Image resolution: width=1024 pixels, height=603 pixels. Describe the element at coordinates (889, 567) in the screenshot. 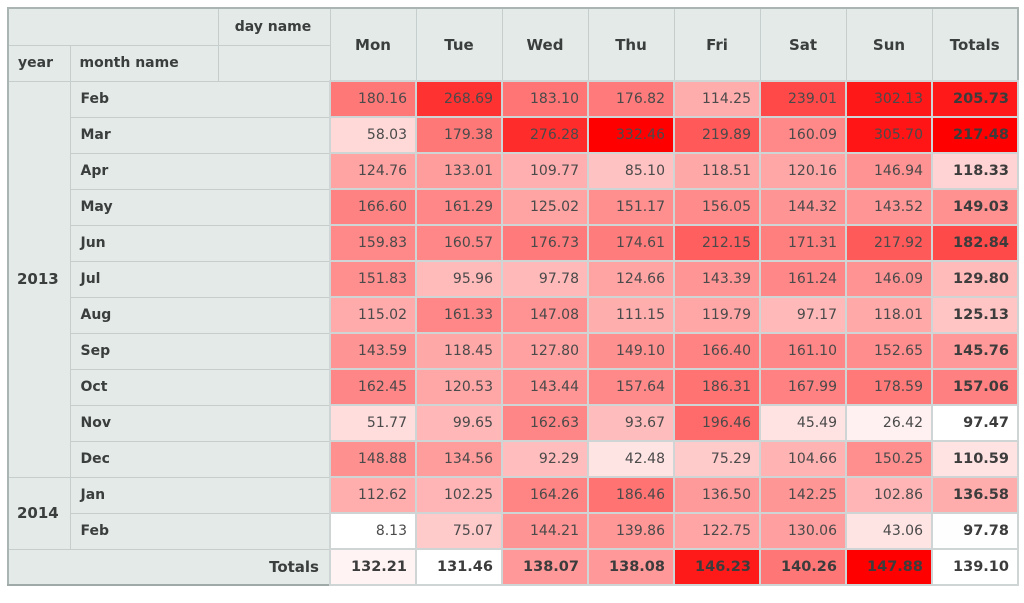

I see `col-total-cell: 147.88` at that location.